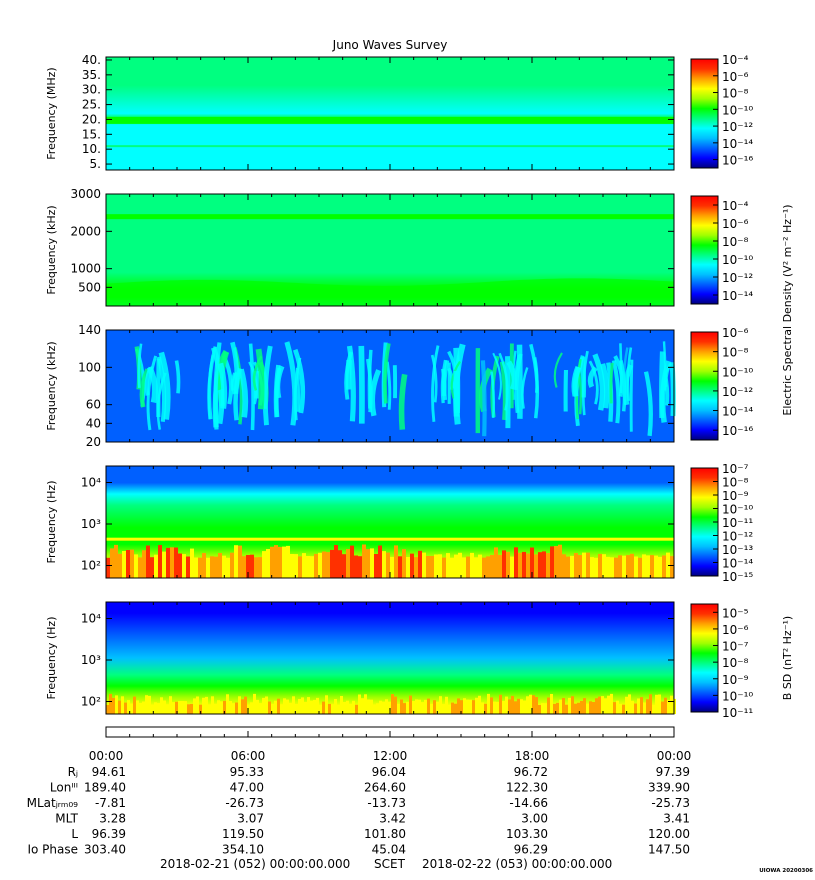  I want to click on spectrogram-panel-2: 3000 2000 1000 500 Frequency (kHz), so click(360, 247).